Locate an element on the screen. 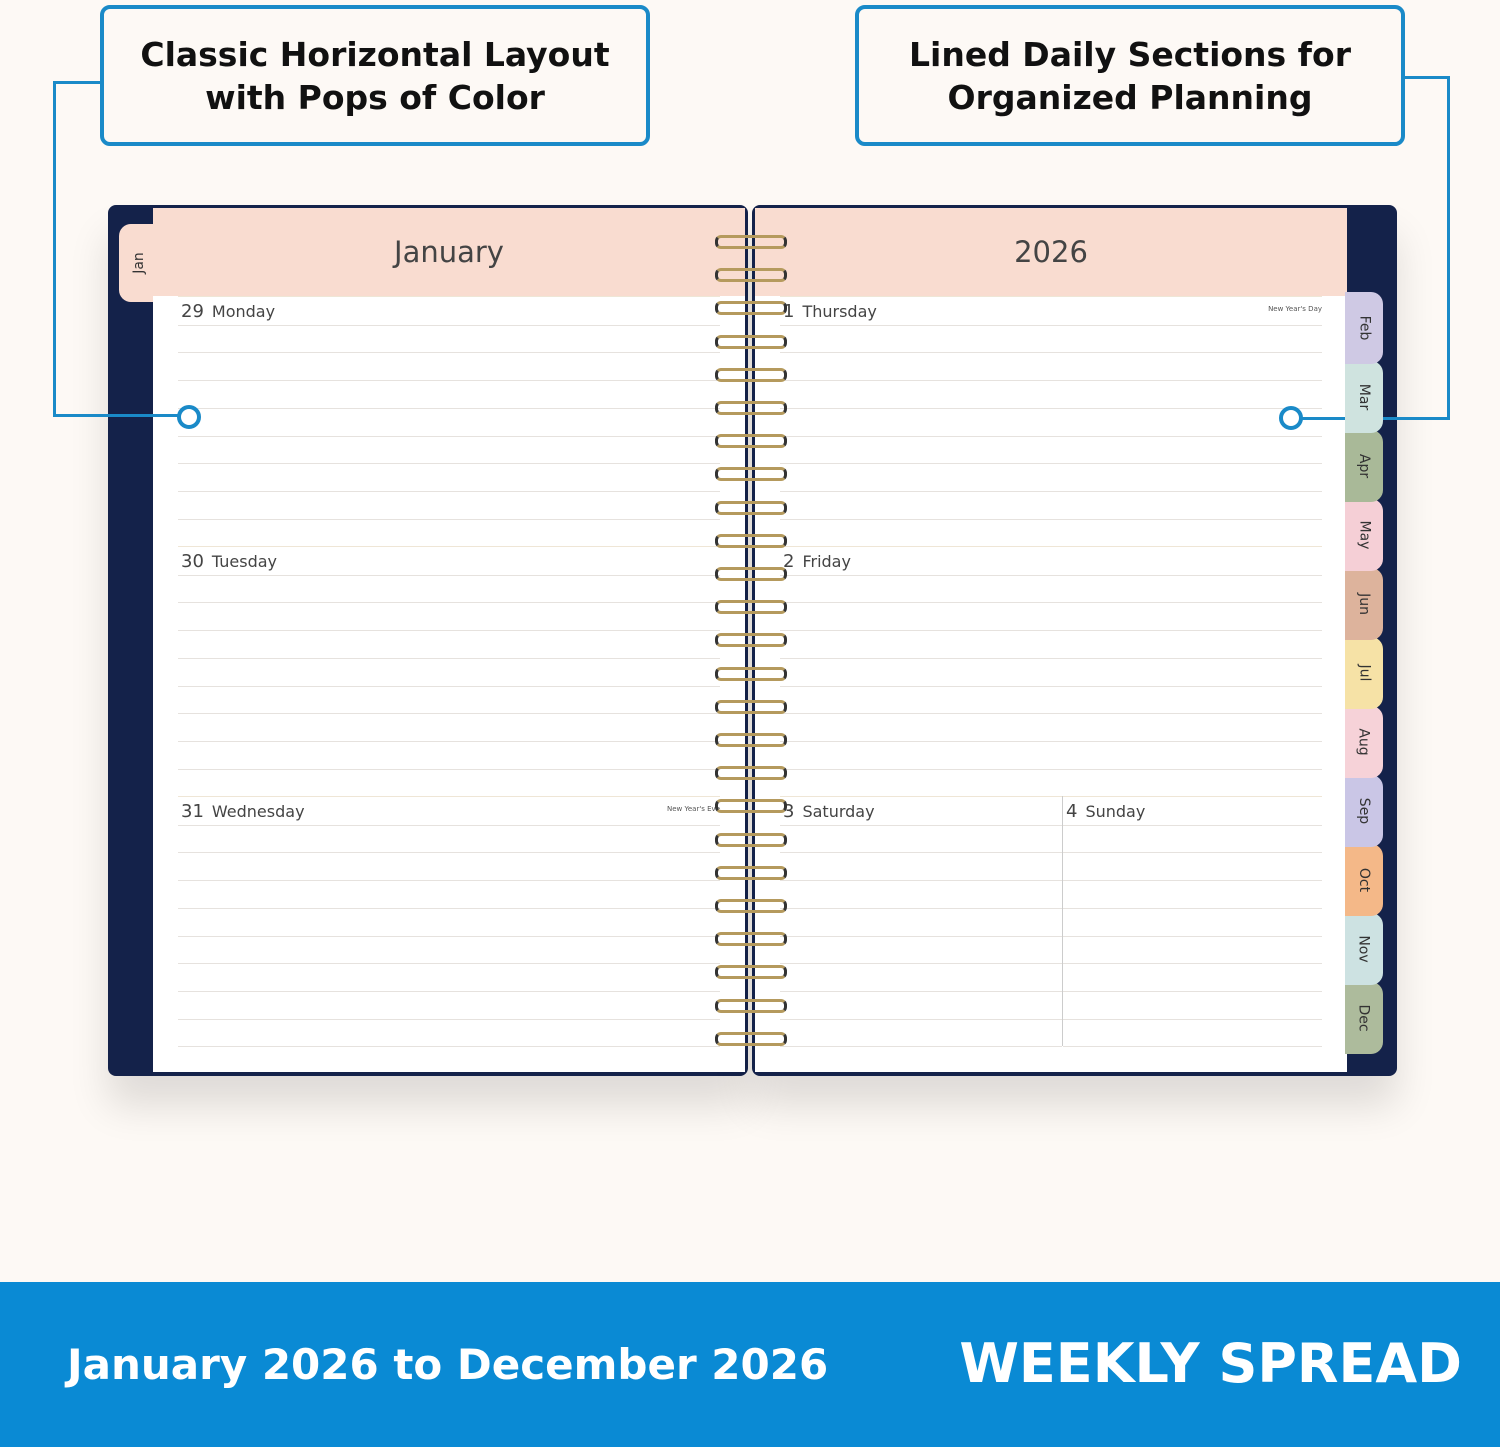 The image size is (1500, 1447). tab-jun: Jun is located at coordinates (1364, 604).